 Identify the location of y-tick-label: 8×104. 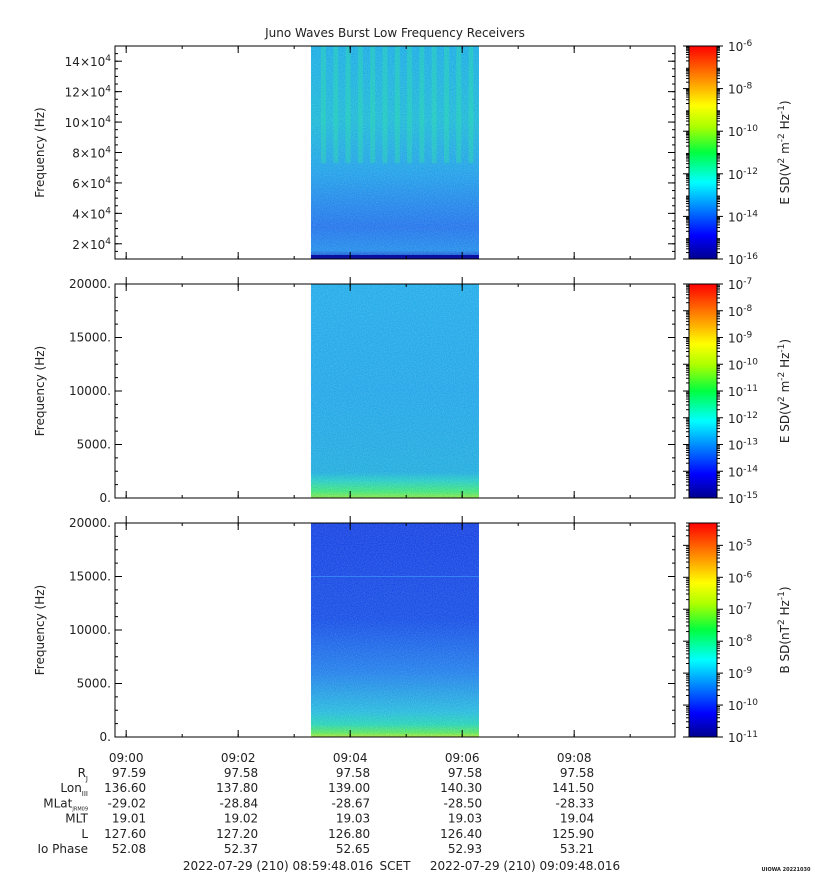
(91, 153).